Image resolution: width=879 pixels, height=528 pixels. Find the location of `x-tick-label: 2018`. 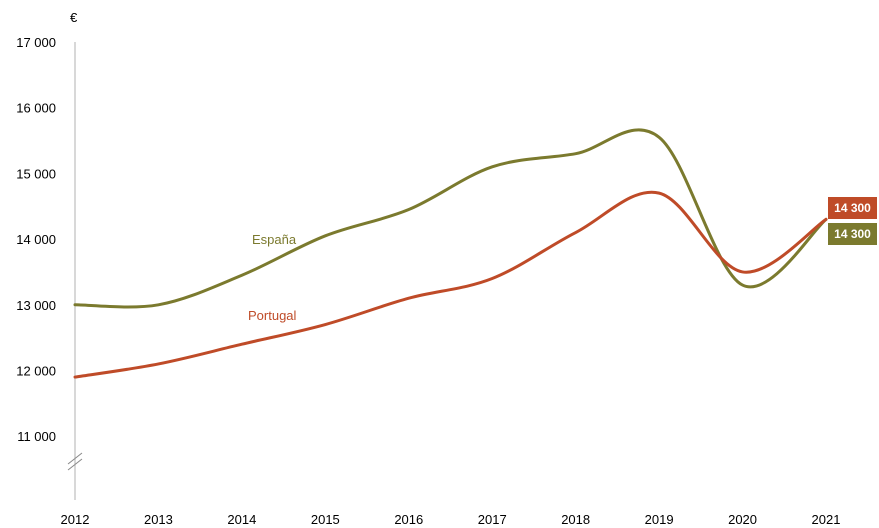

x-tick-label: 2018 is located at coordinates (575, 519).